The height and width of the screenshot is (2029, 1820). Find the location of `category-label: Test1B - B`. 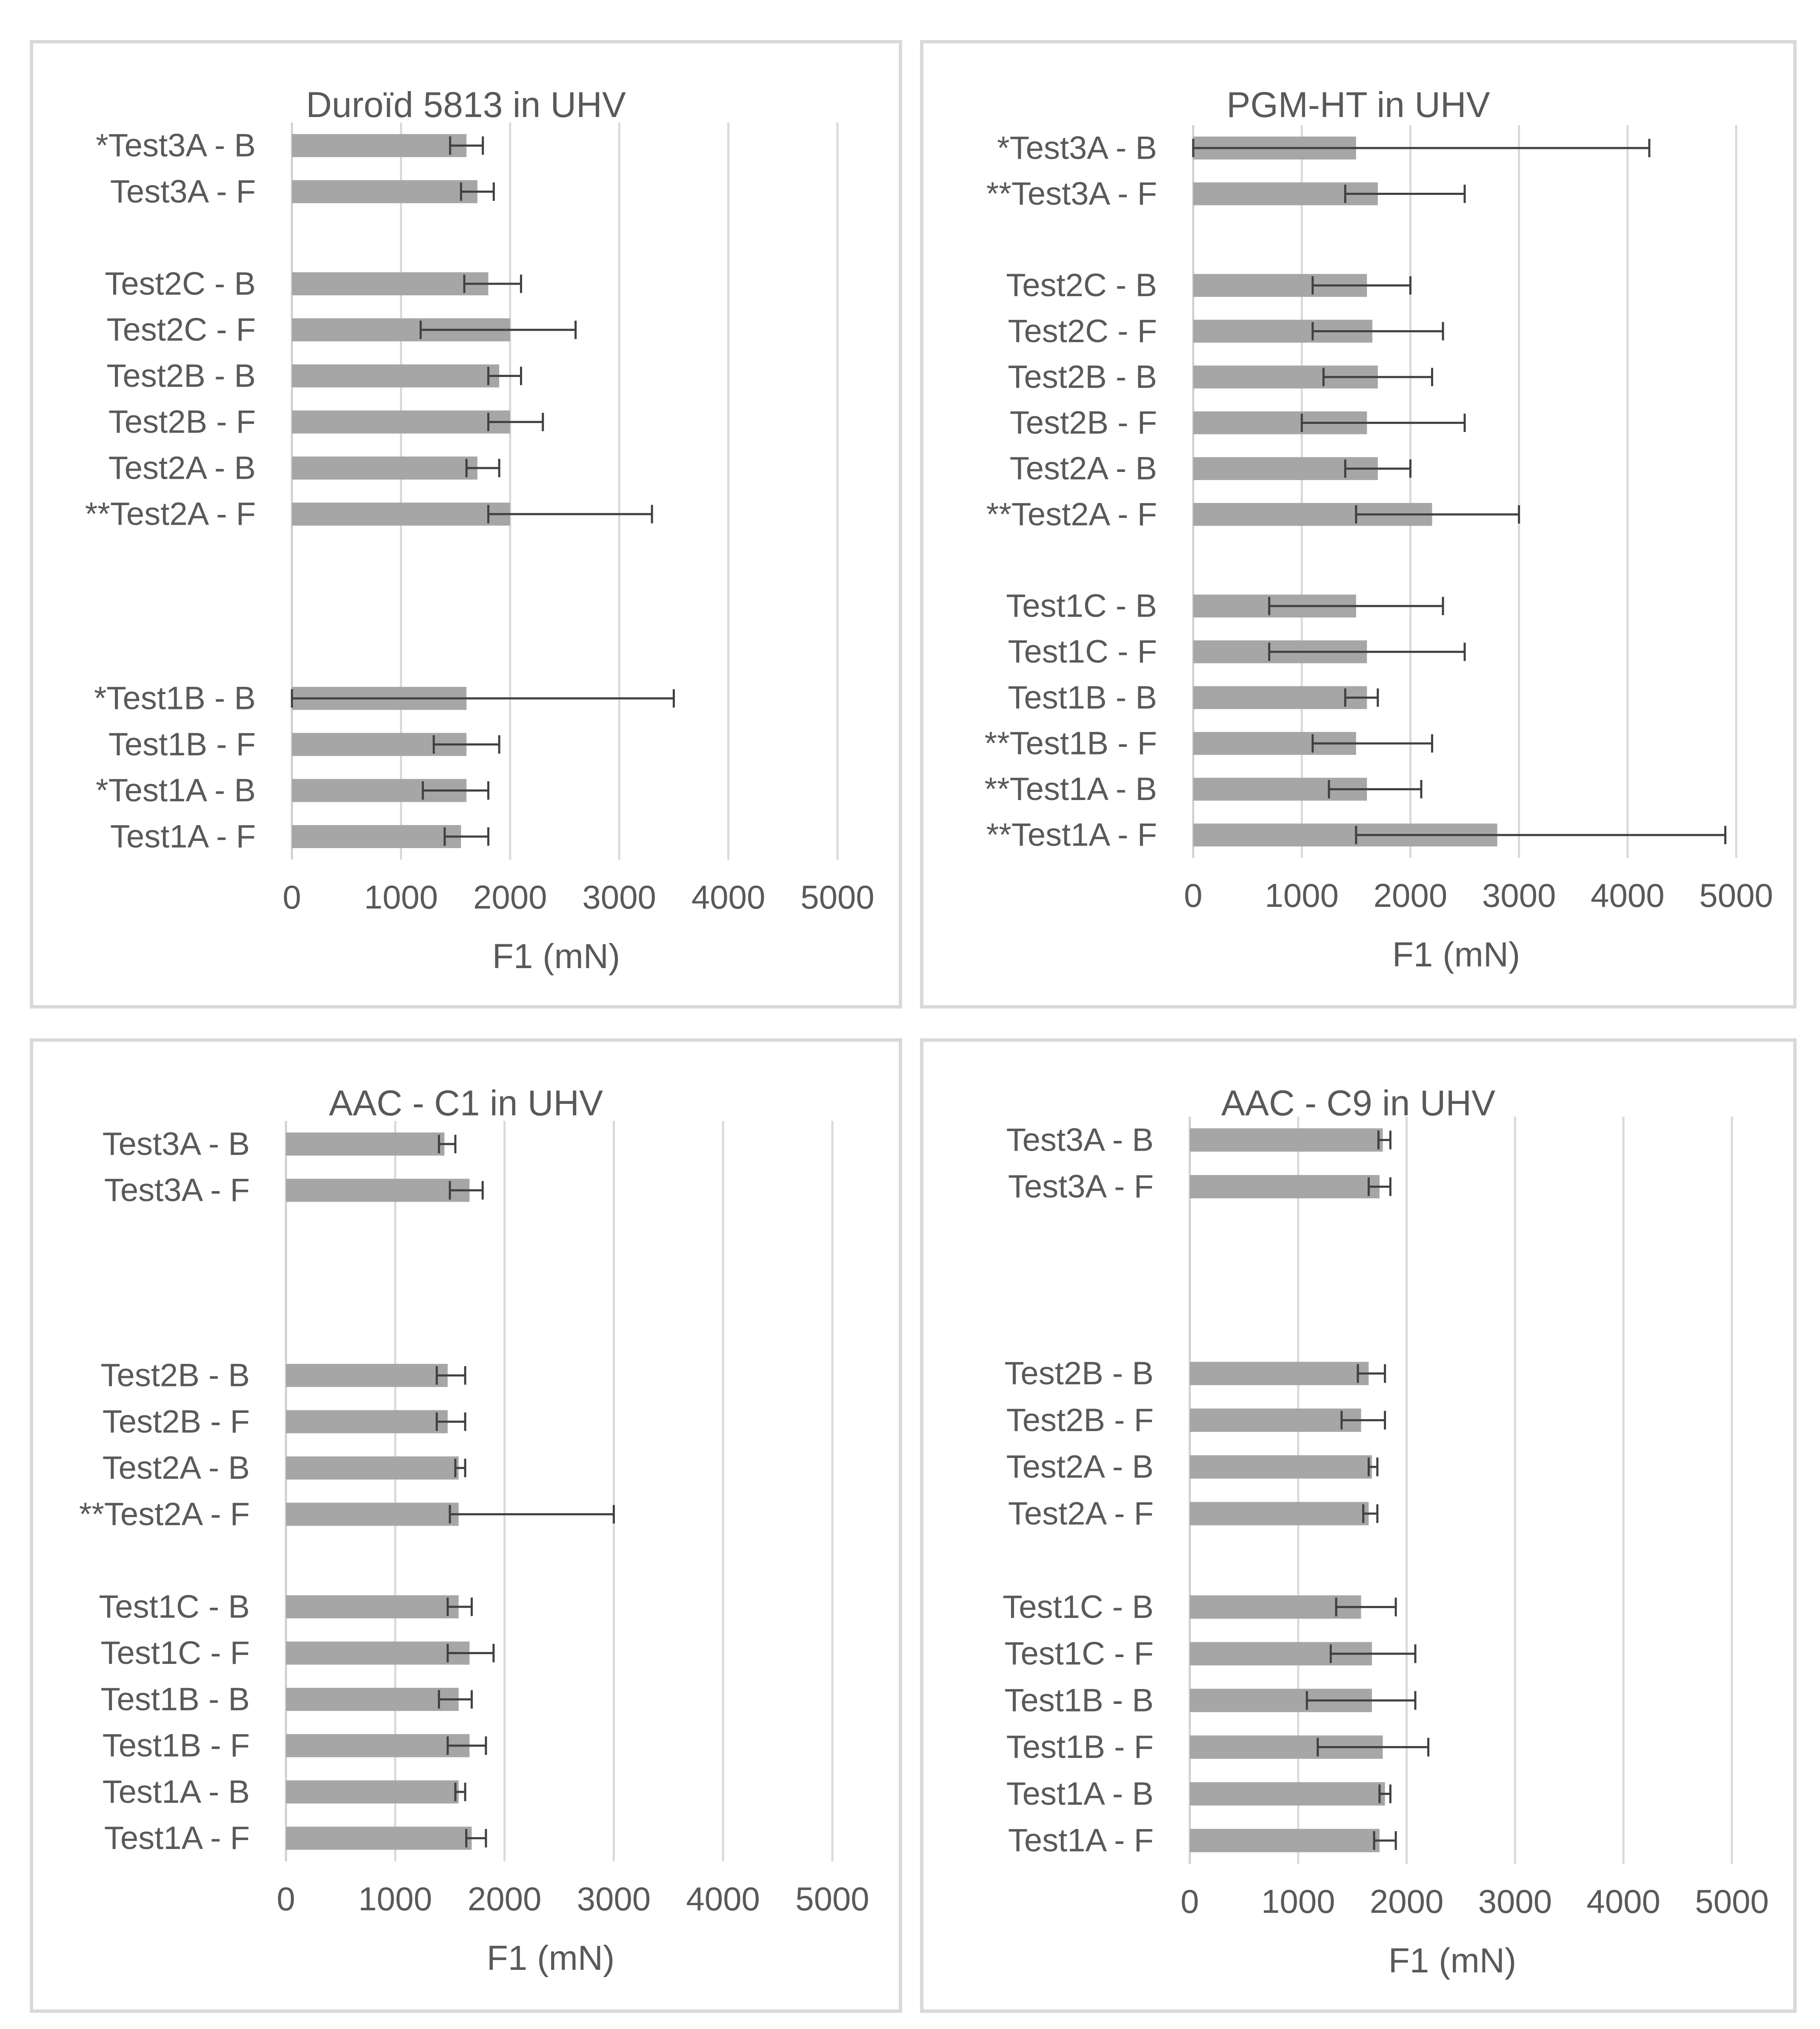

category-label: Test1B - B is located at coordinates (1079, 1700).